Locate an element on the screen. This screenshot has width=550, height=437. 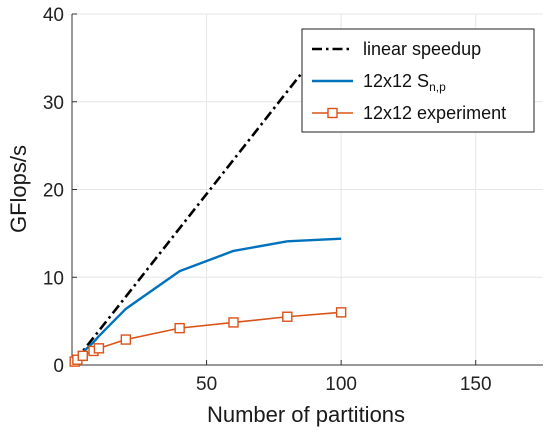
legend: linear speedup 12x12 Sn,p 12x12 experiment is located at coordinates (418, 80).